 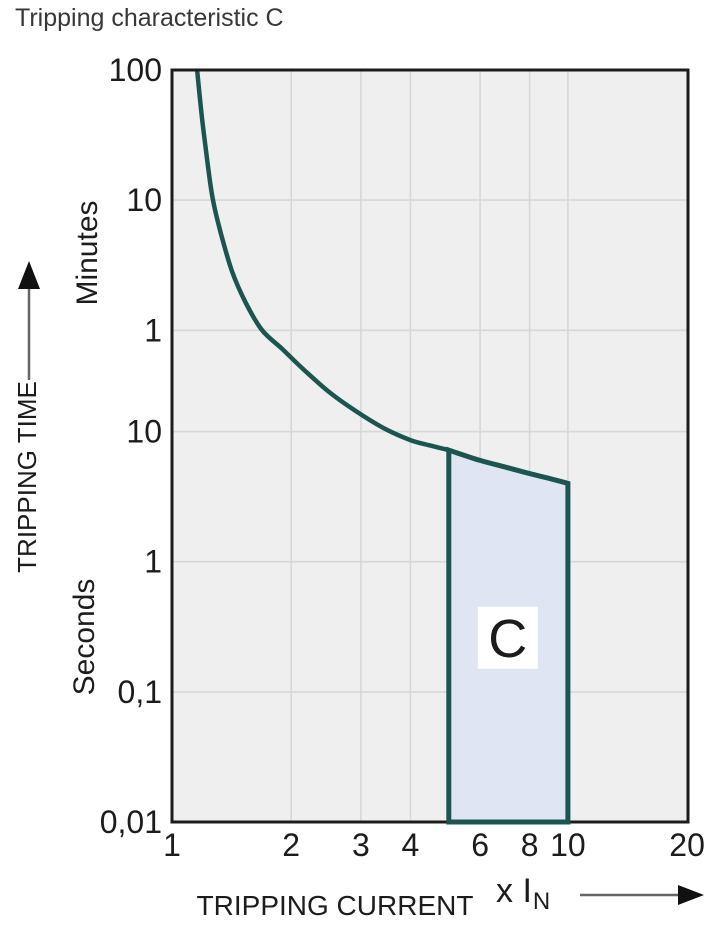 What do you see at coordinates (530, 845) in the screenshot?
I see `x-tick-label: 8` at bounding box center [530, 845].